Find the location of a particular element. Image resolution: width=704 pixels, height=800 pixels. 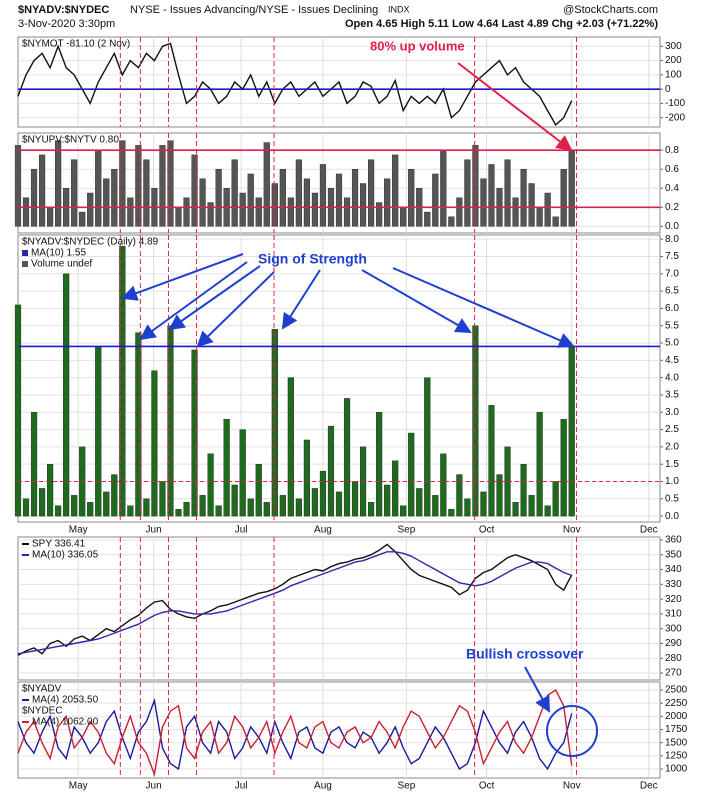

y-tick-label: 2000 is located at coordinates (676, 716).